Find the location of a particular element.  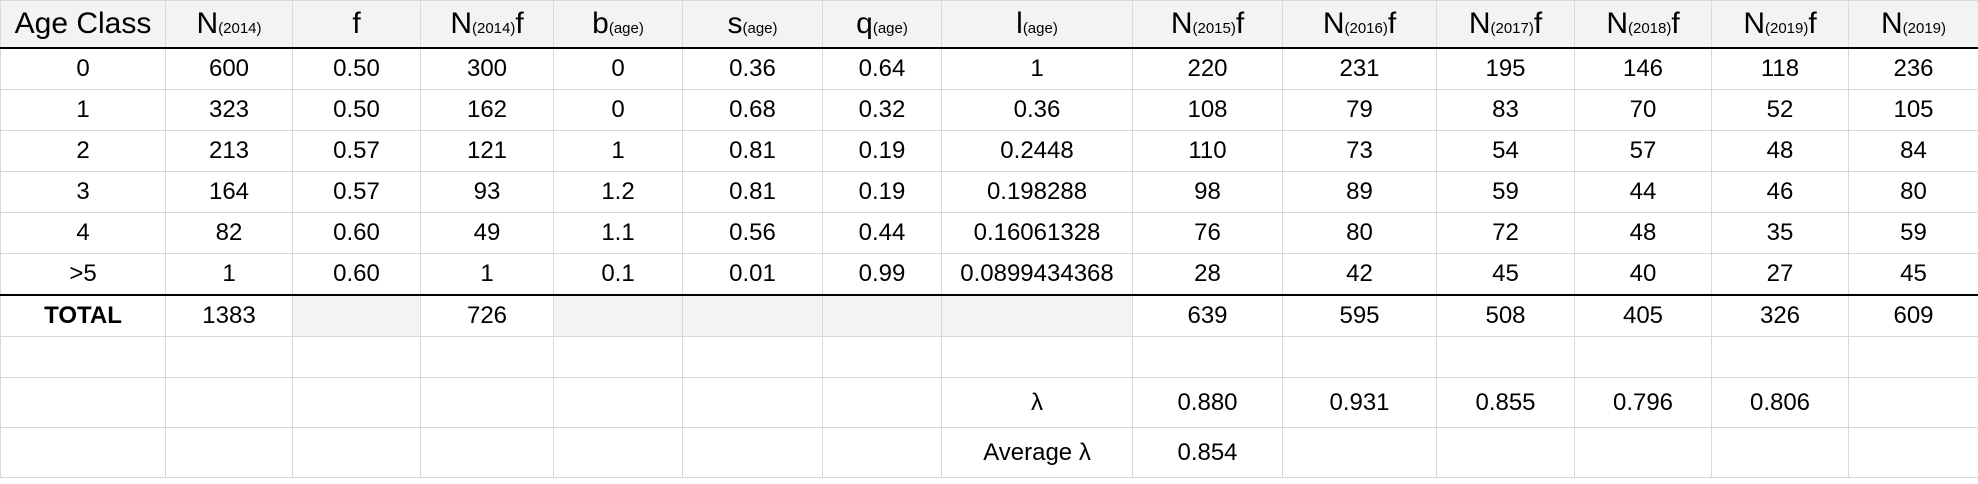

table-cell: 0.0899434368 is located at coordinates (1037, 274).